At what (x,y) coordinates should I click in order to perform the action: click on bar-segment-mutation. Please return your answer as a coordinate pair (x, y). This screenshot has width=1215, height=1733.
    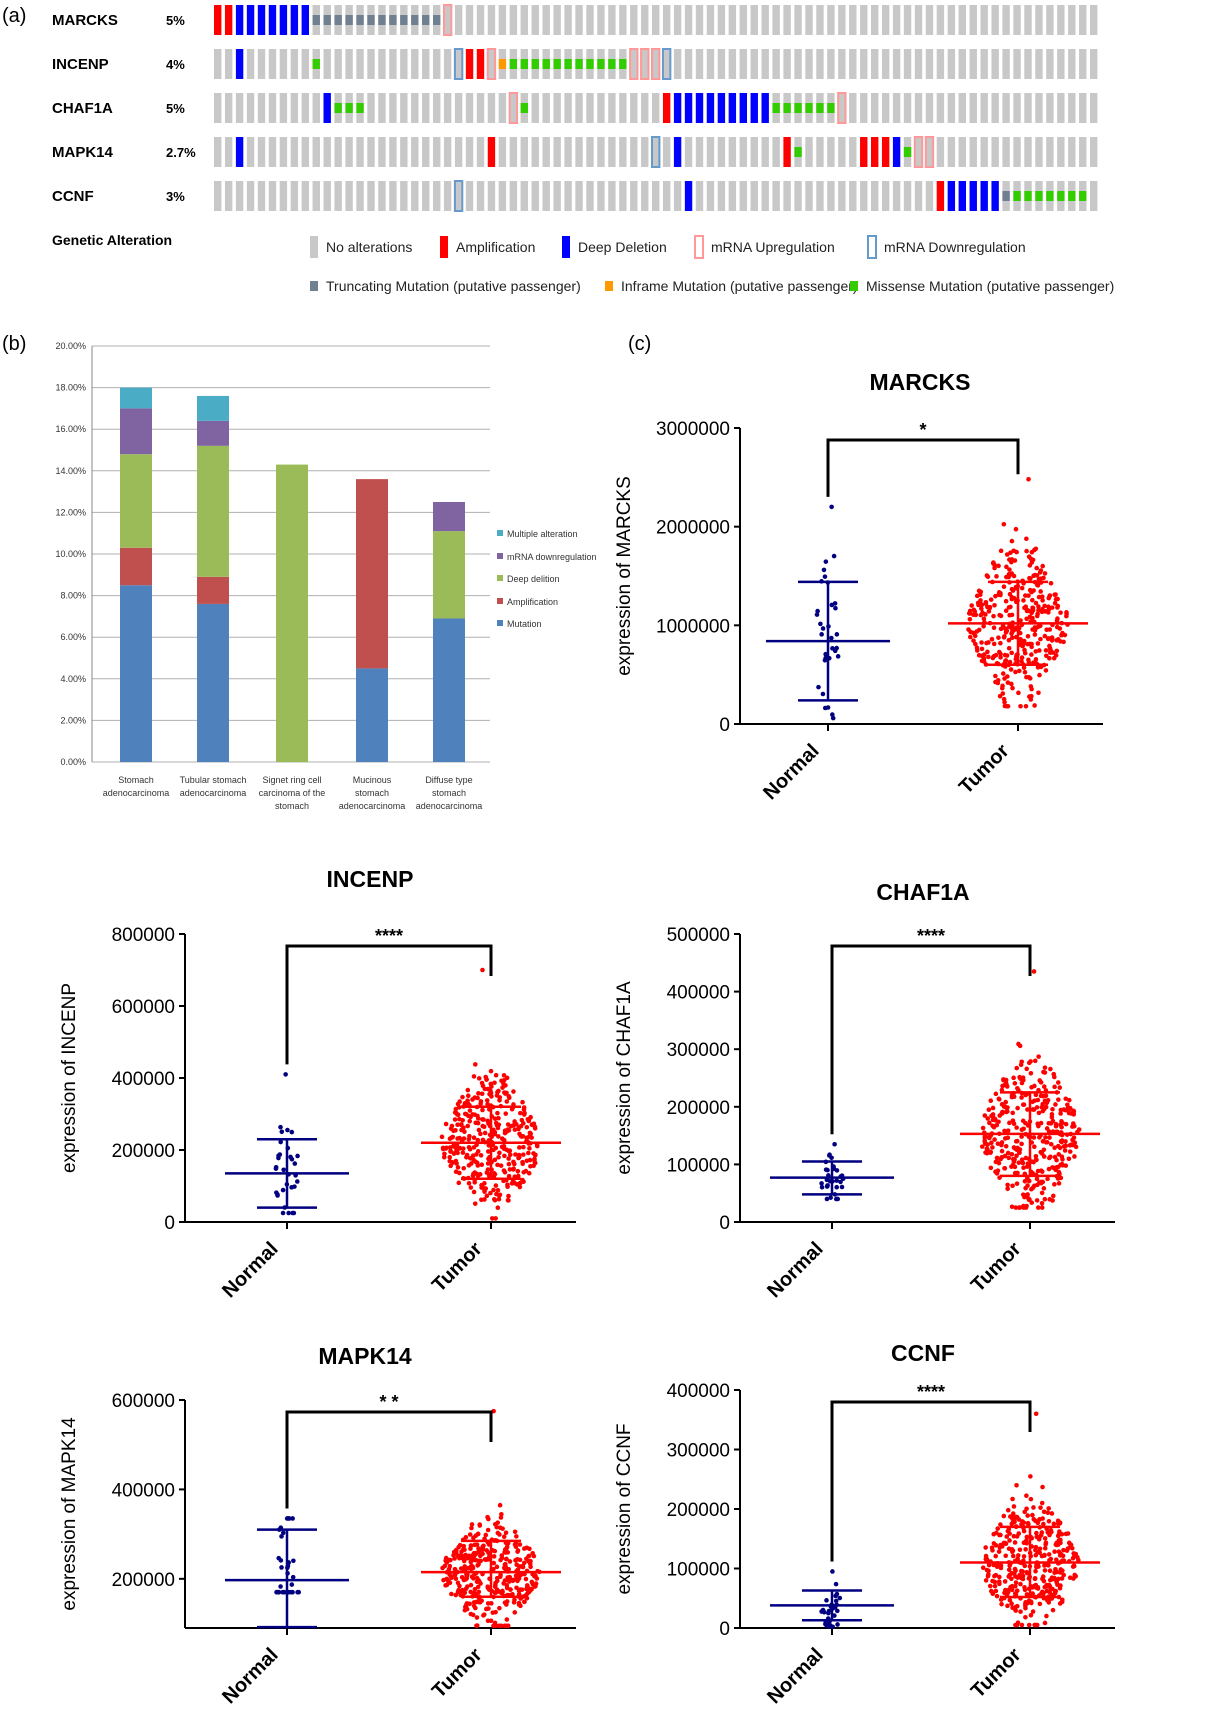
    Looking at the image, I should click on (449, 690).